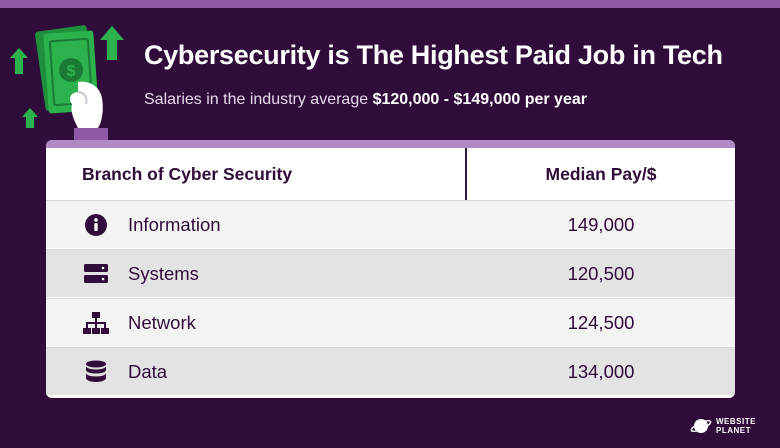 The image size is (780, 448). I want to click on column-header-branch: Branch of Cyber Security, so click(187, 173).